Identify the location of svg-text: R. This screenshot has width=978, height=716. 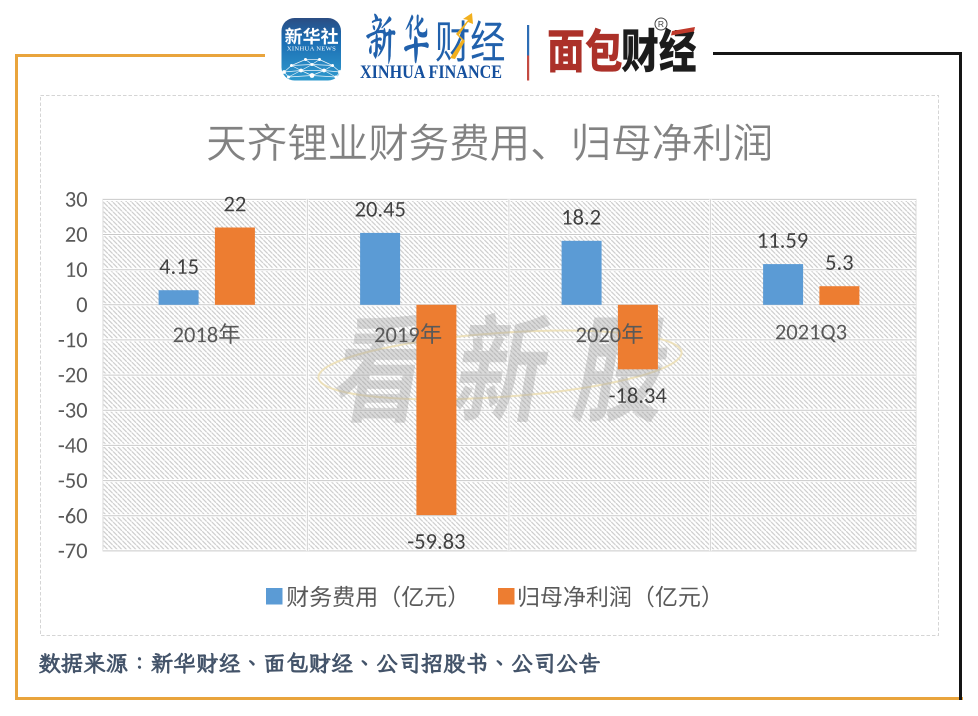
(661, 24).